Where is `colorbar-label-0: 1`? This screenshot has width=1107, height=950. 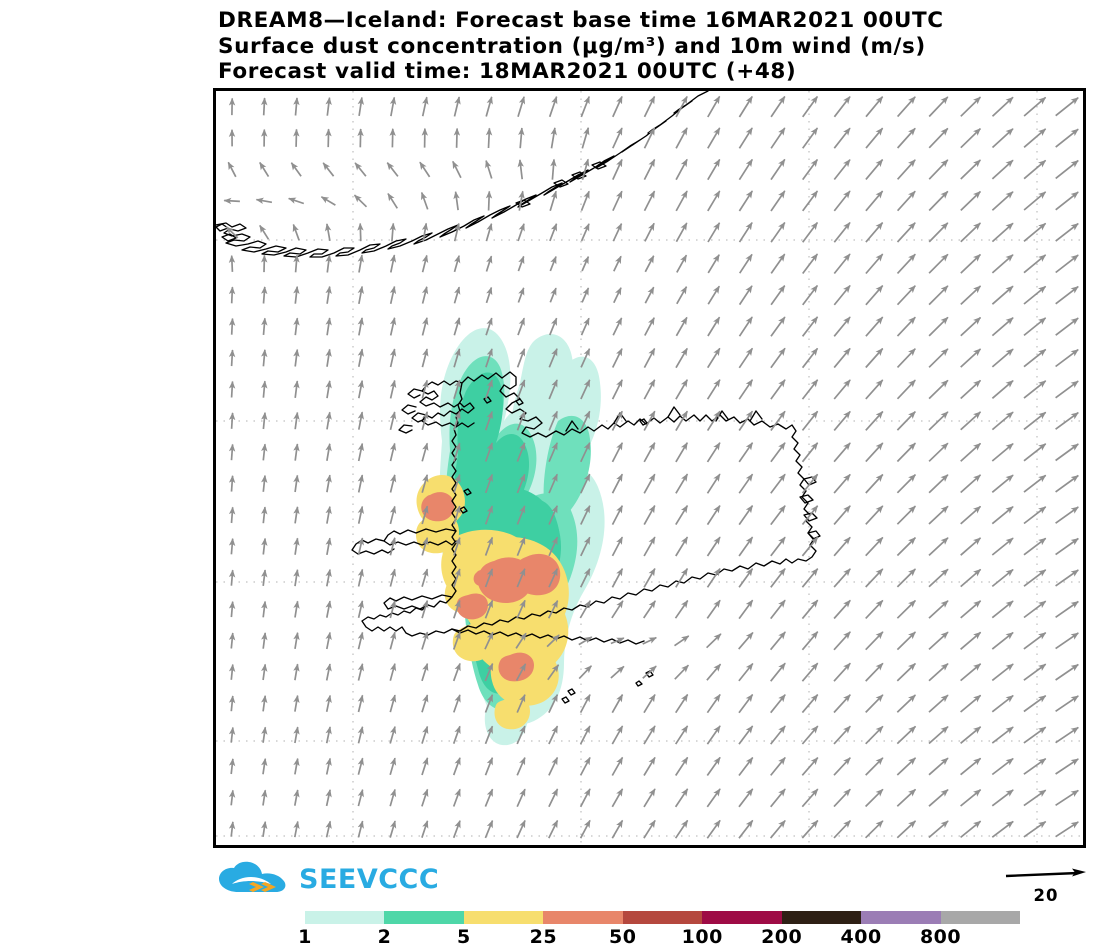
colorbar-label-0: 1 is located at coordinates (305, 937).